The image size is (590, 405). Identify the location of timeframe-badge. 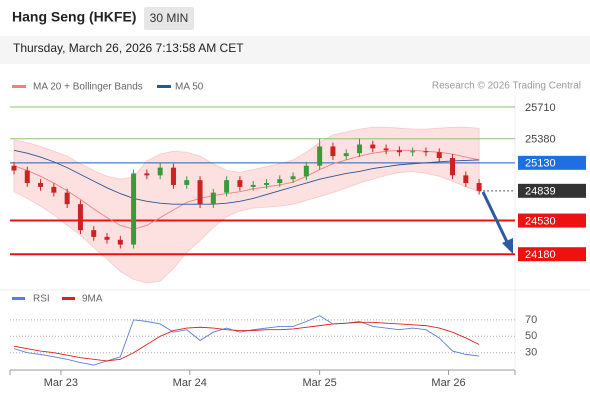
(169, 18).